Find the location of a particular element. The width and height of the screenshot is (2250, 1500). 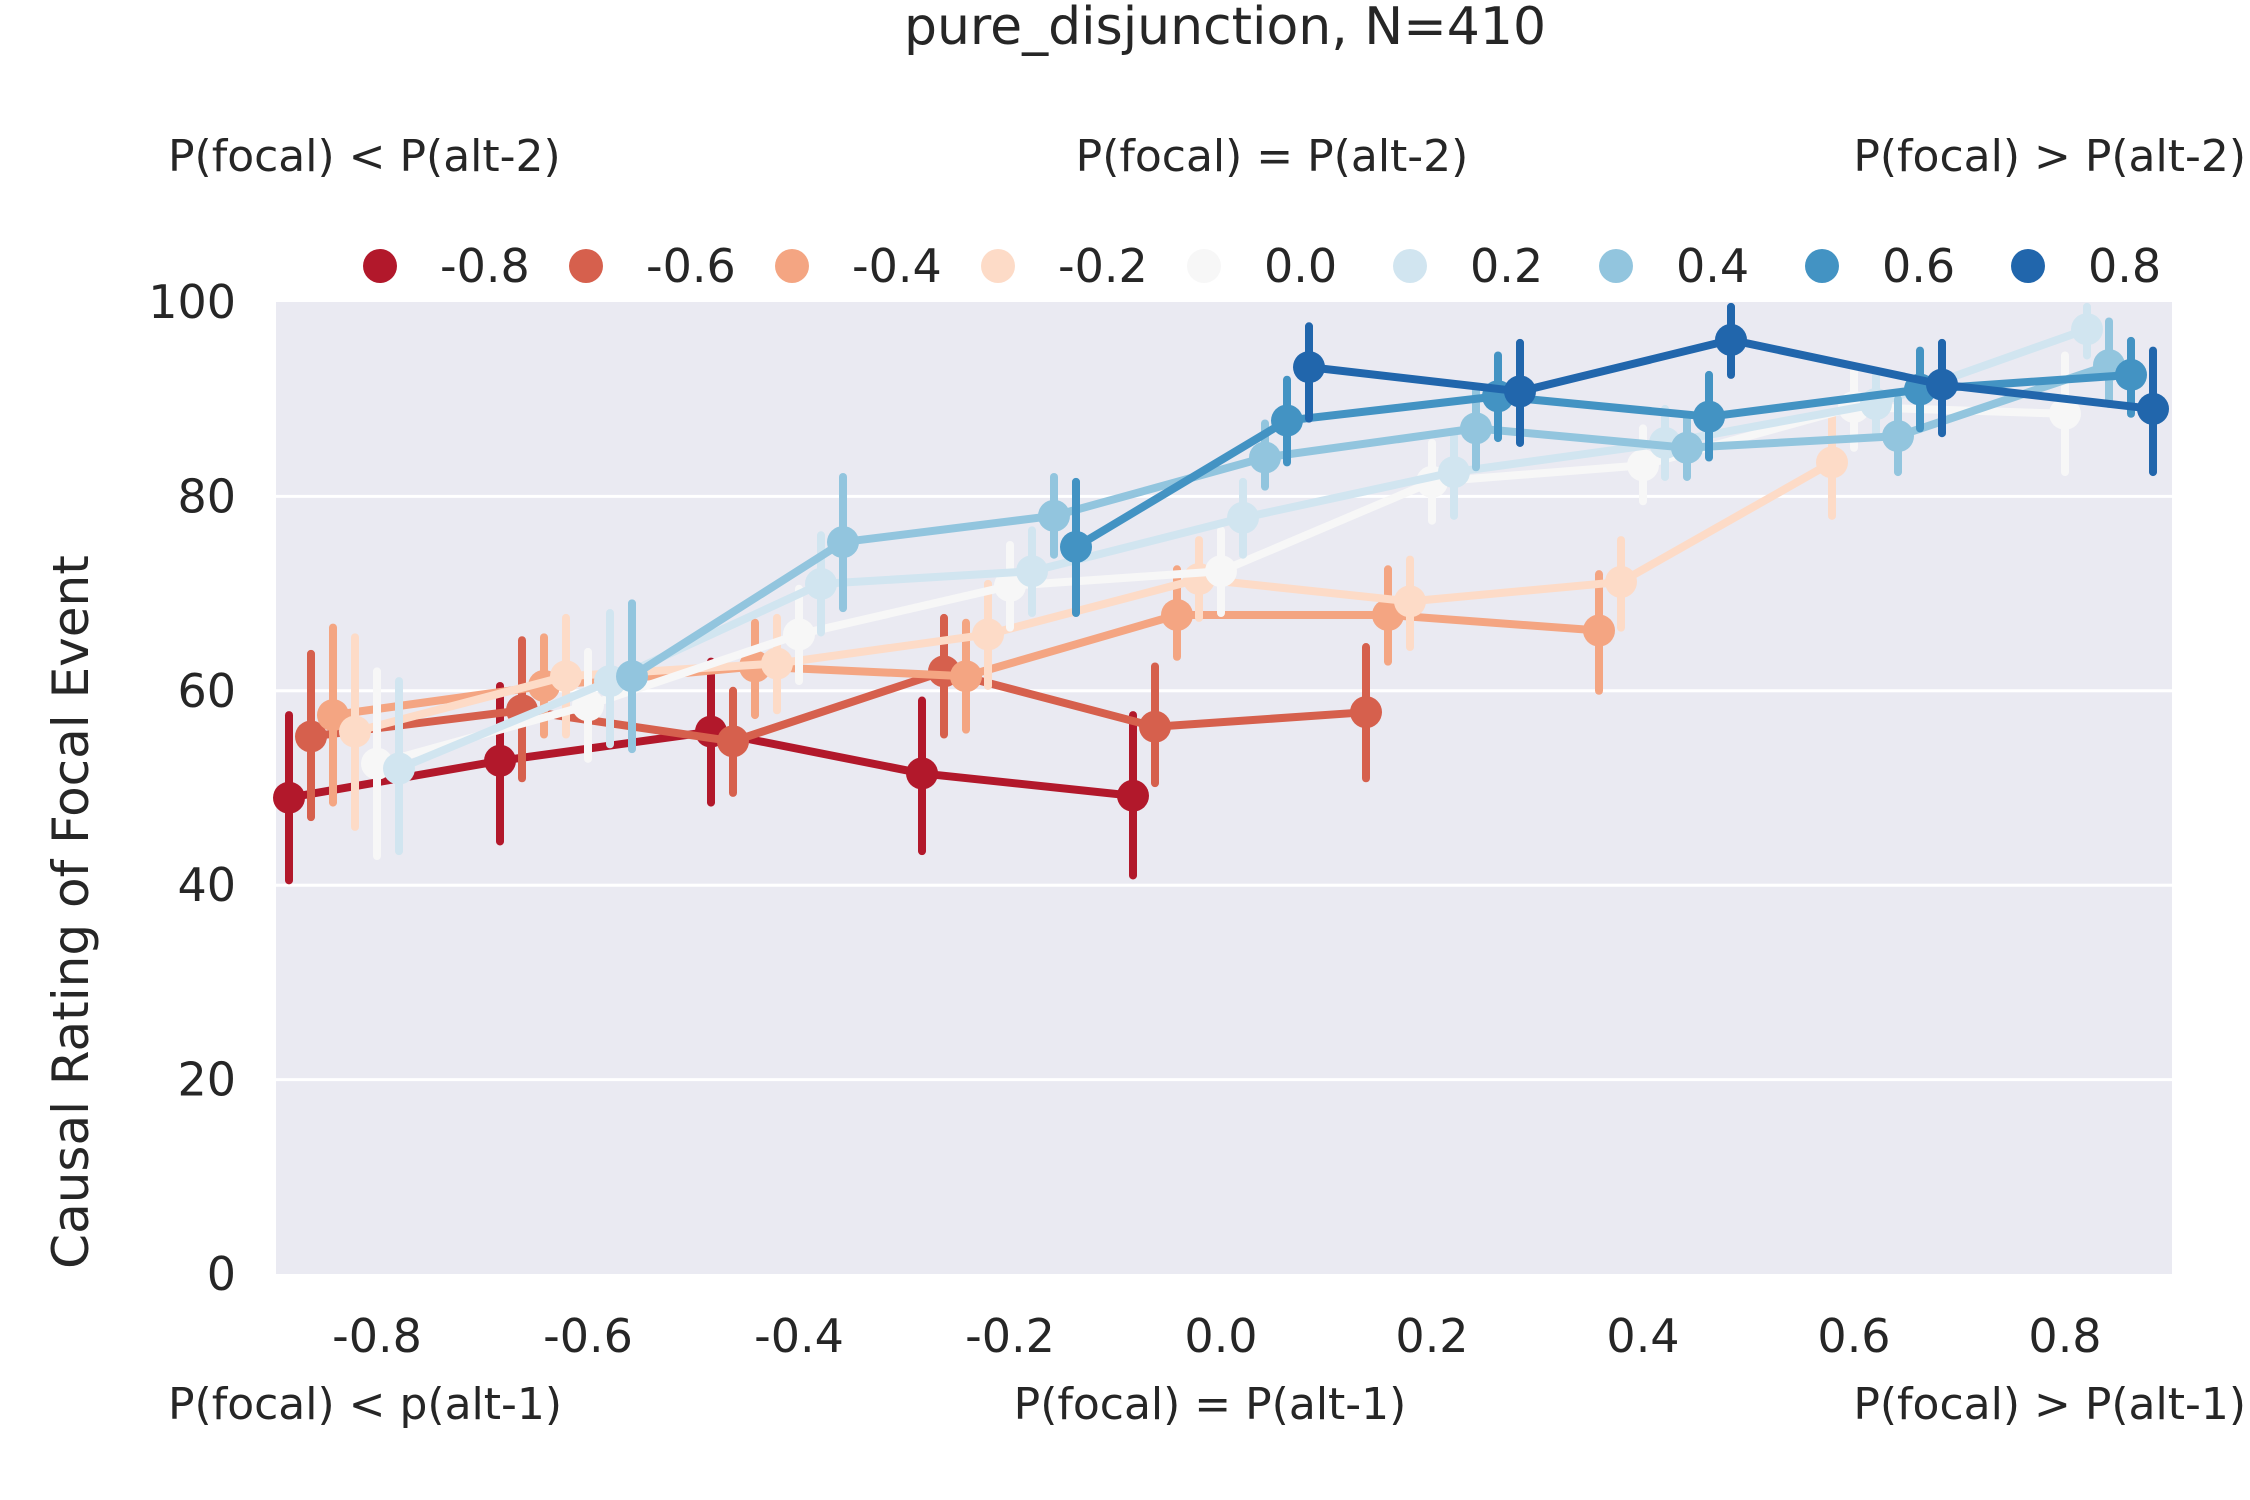

x-tick-labels: -0.8 -0.6 -0.4 -0.2 0.0 0.2 0.4 0.6 0.8 is located at coordinates (1216, 1336).